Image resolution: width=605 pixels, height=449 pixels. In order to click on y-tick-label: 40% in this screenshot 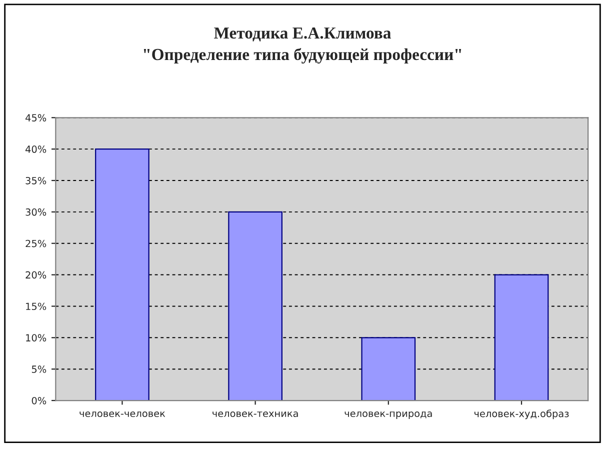, I will do `click(36, 149)`.